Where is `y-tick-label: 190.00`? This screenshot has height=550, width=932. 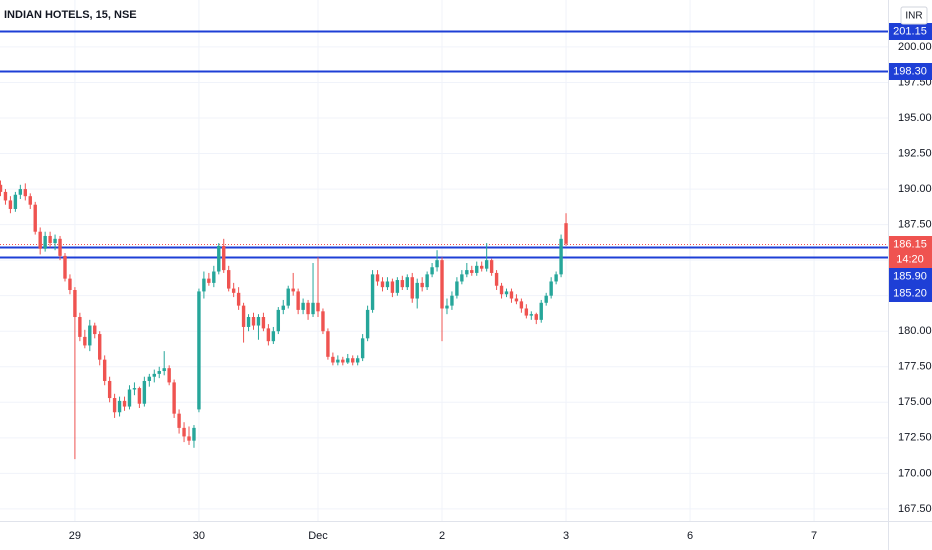 y-tick-label: 190.00 is located at coordinates (915, 189).